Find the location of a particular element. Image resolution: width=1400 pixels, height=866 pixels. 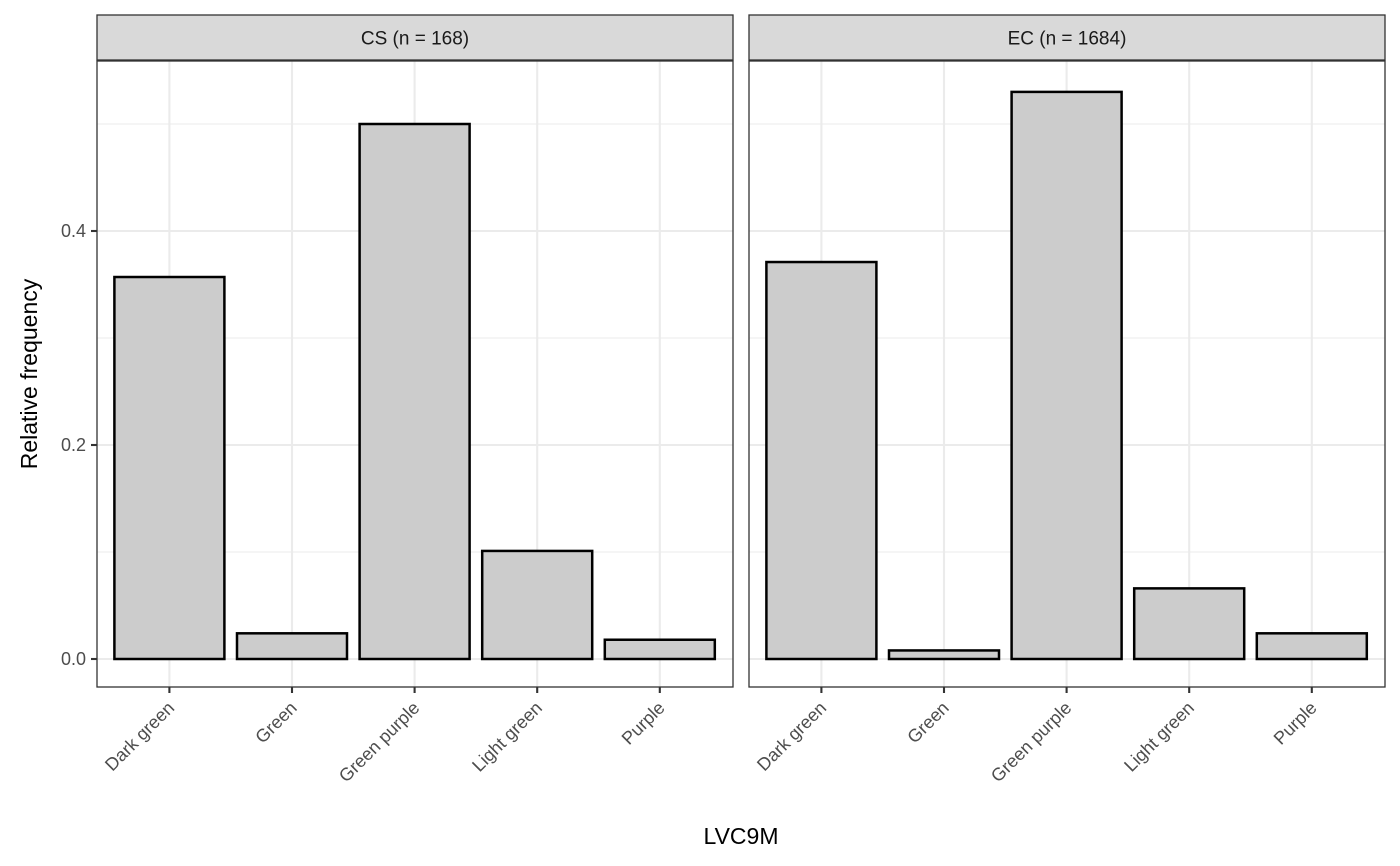

y-axis: 0.0 0.2 0.4 is located at coordinates (79, 445).